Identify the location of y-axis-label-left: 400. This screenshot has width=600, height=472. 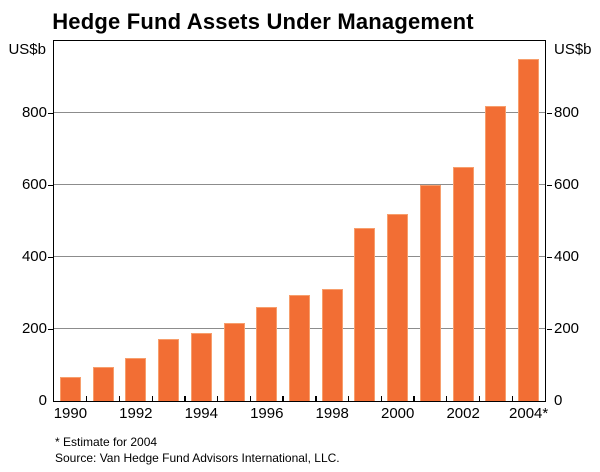
(34, 256).